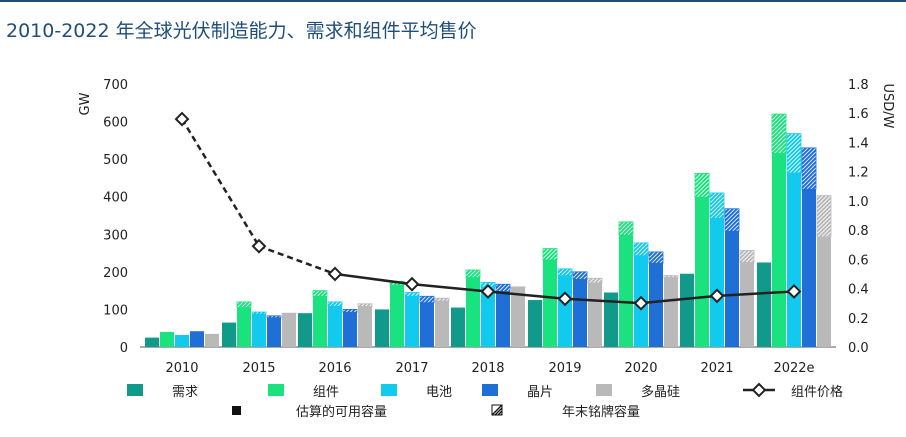  I want to click on bar-nameplate-组件, so click(702, 185).